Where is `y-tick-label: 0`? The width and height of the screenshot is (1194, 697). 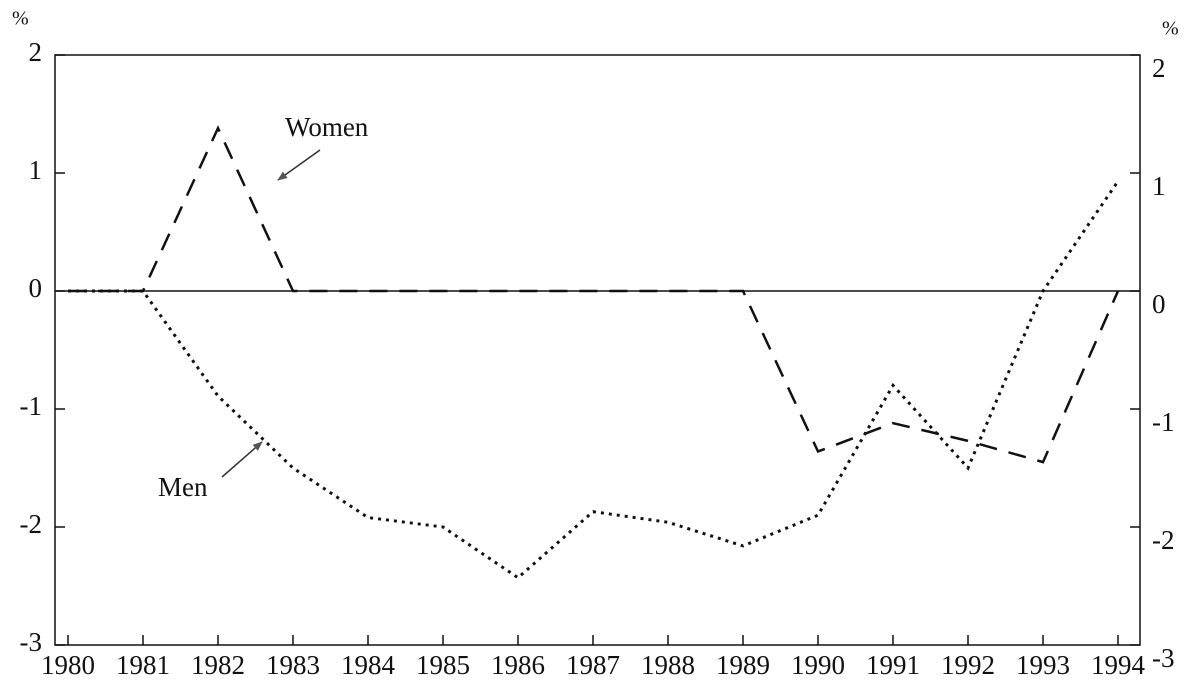 y-tick-label: 0 is located at coordinates (36, 288).